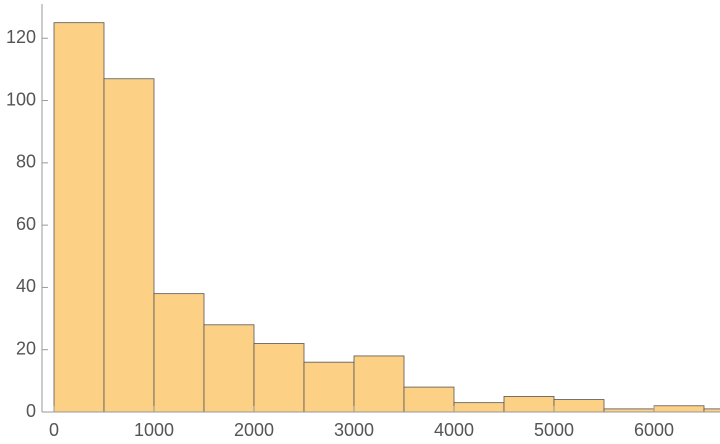 This screenshot has width=720, height=444. Describe the element at coordinates (254, 430) in the screenshot. I see `x-tick-label: 2000` at that location.